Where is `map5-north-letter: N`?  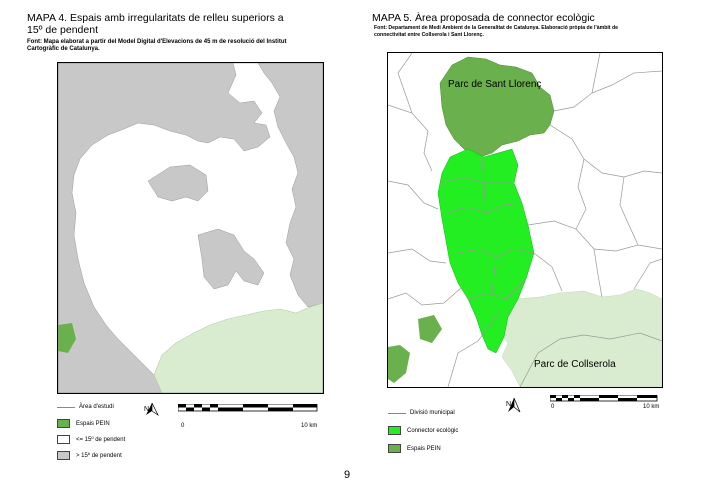 map5-north-letter: N is located at coordinates (508, 404).